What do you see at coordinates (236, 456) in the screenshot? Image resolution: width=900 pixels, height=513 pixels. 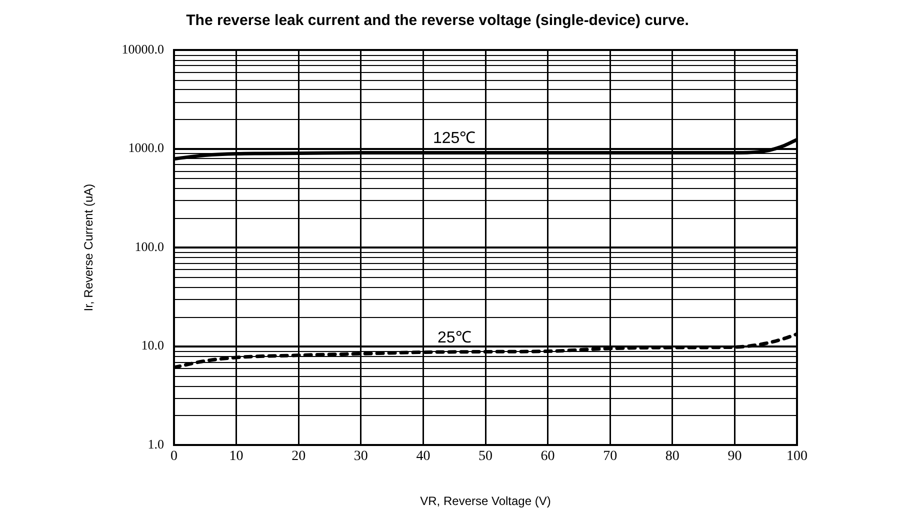 I see `x-tick-label: 10` at bounding box center [236, 456].